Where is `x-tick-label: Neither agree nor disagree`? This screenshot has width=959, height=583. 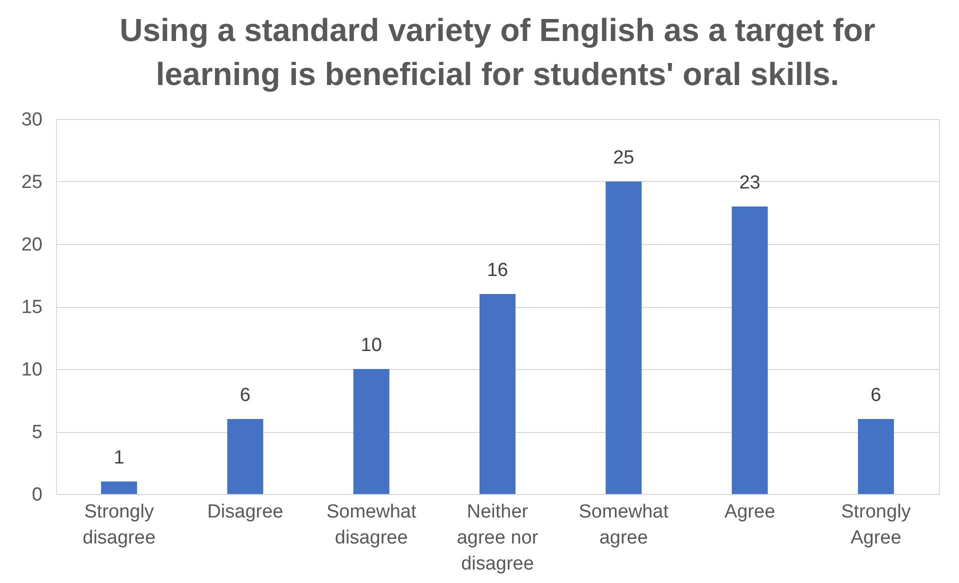
x-tick-label: Neither agree nor disagree is located at coordinates (497, 538).